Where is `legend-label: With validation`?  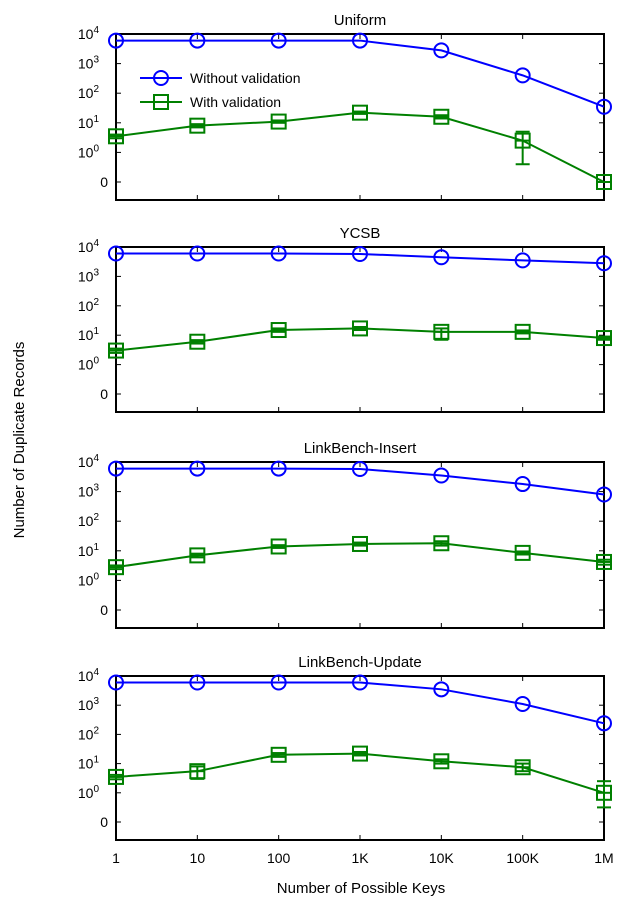 legend-label: With validation is located at coordinates (235, 102).